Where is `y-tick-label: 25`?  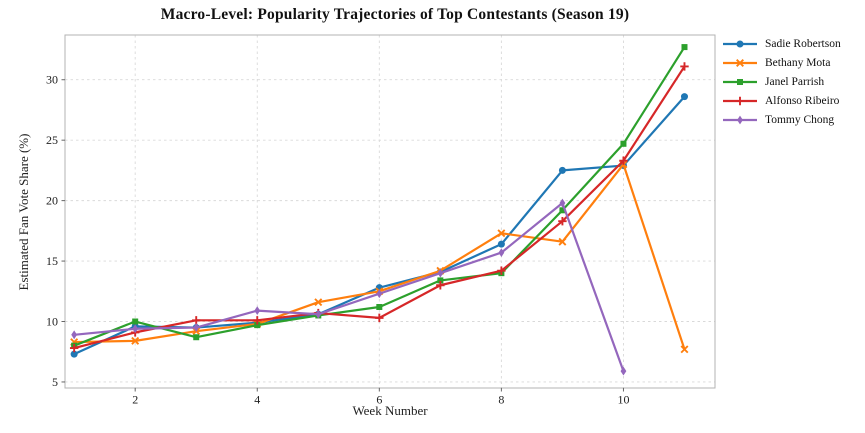
y-tick-label: 25 is located at coordinates (52, 140).